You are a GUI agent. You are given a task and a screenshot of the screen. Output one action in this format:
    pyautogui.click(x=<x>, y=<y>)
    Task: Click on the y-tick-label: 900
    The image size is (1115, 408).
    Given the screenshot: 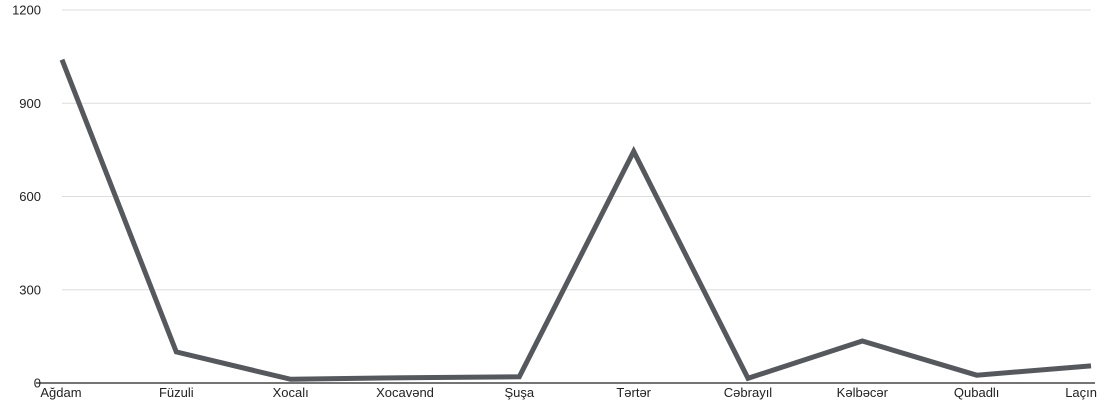 What is the action you would take?
    pyautogui.click(x=30, y=103)
    